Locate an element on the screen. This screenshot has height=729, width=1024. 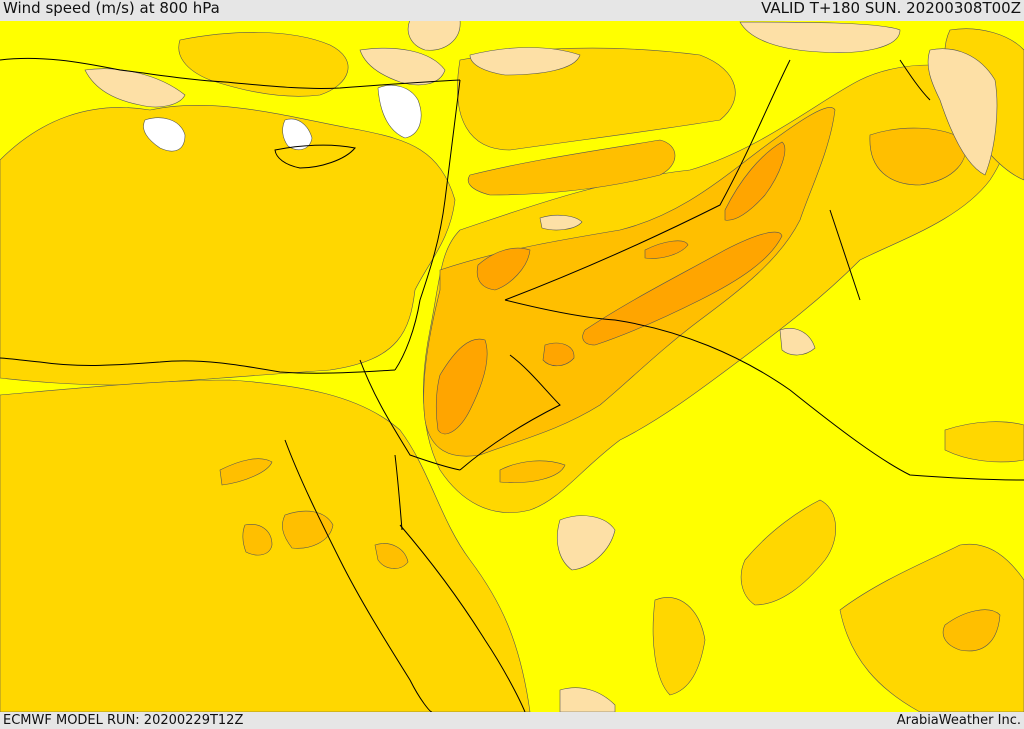
model-run: ECMWF MODEL RUN: 20200229T12Z is located at coordinates (123, 720).